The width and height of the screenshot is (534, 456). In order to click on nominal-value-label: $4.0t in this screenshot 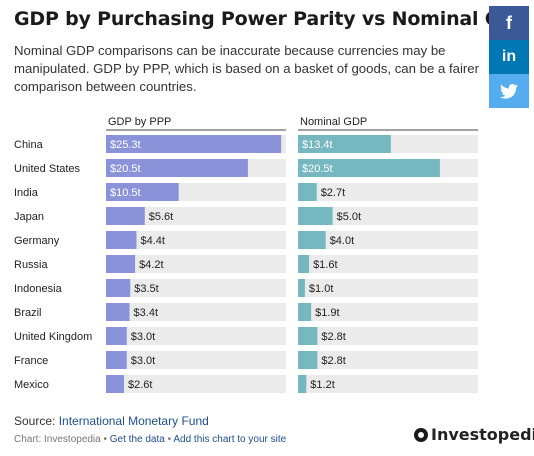, I will do `click(342, 241)`.